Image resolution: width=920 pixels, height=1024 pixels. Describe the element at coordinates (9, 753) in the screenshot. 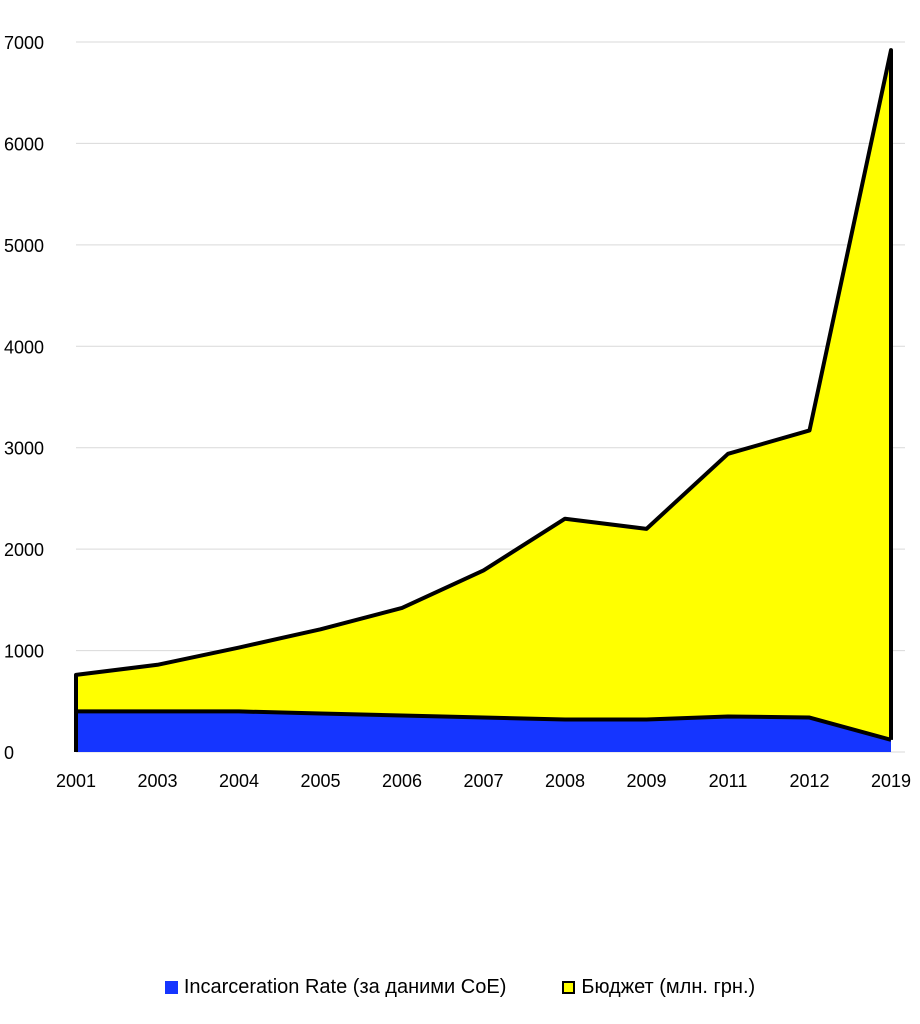

I see `y-tick-label: 0` at that location.